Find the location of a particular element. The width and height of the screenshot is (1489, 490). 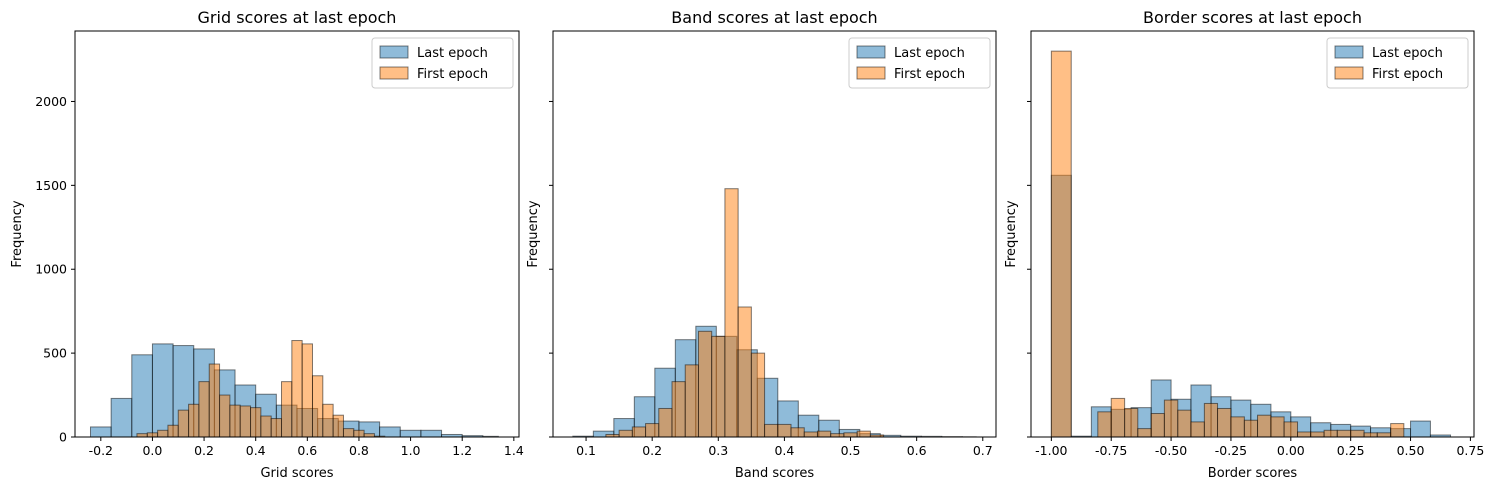

x-tick-label: 0.0 is located at coordinates (152, 450).